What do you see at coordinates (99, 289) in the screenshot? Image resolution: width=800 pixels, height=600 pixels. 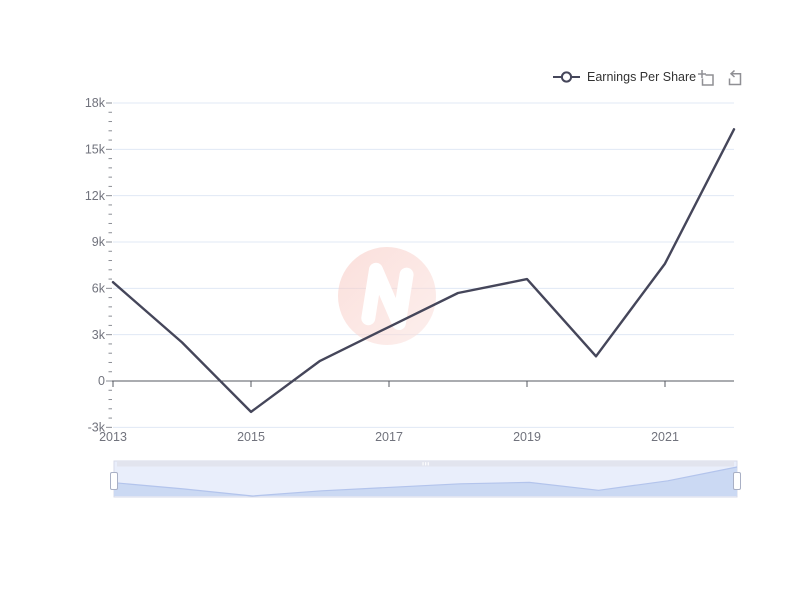 I see `y-axis-label: 6k` at bounding box center [99, 289].